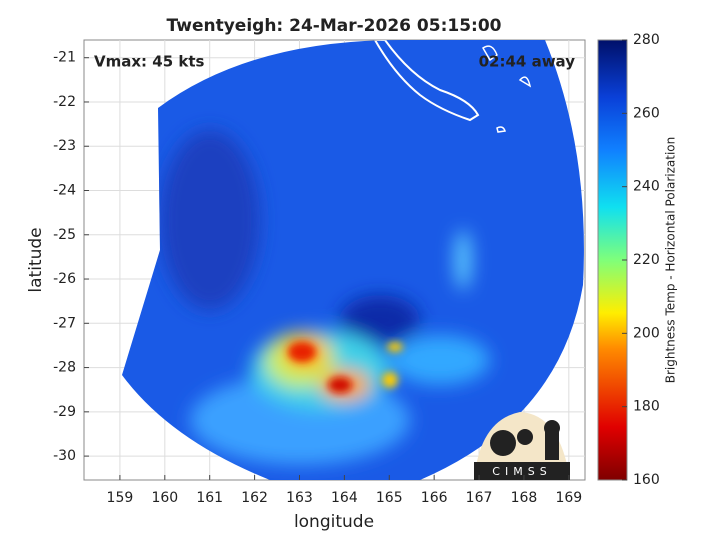  I want to click on y-tick-label: -23, so click(64, 146).